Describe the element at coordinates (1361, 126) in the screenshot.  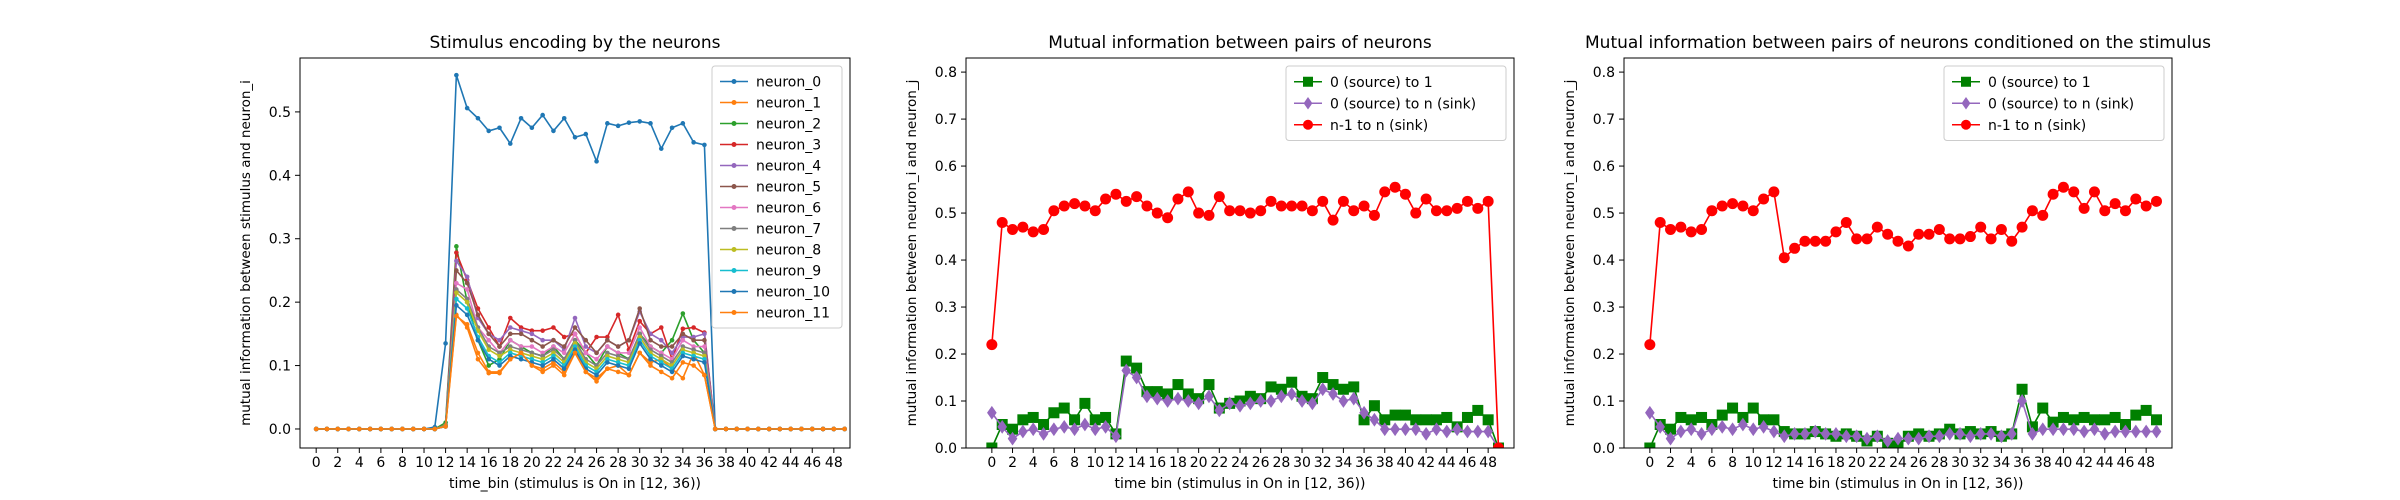
I see `legend-item: n-1 to n (sink)` at that location.